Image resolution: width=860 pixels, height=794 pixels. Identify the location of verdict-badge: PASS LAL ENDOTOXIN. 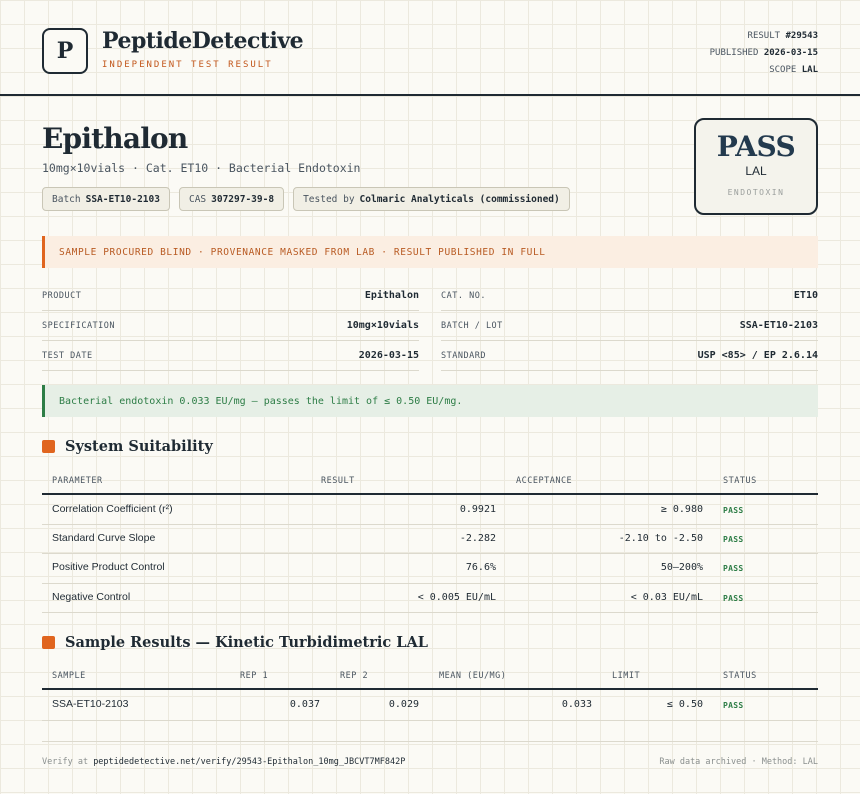
(756, 166).